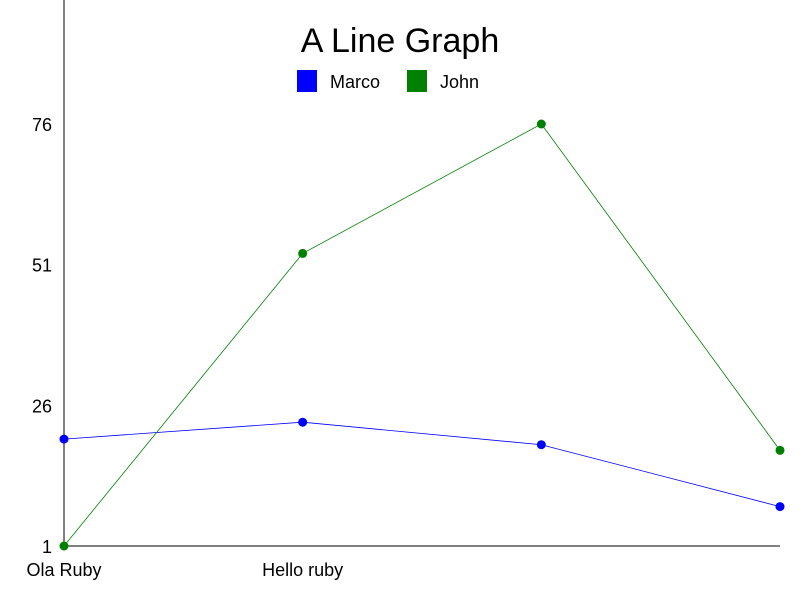 This screenshot has height=600, width=800. I want to click on series-line, so click(422, 464).